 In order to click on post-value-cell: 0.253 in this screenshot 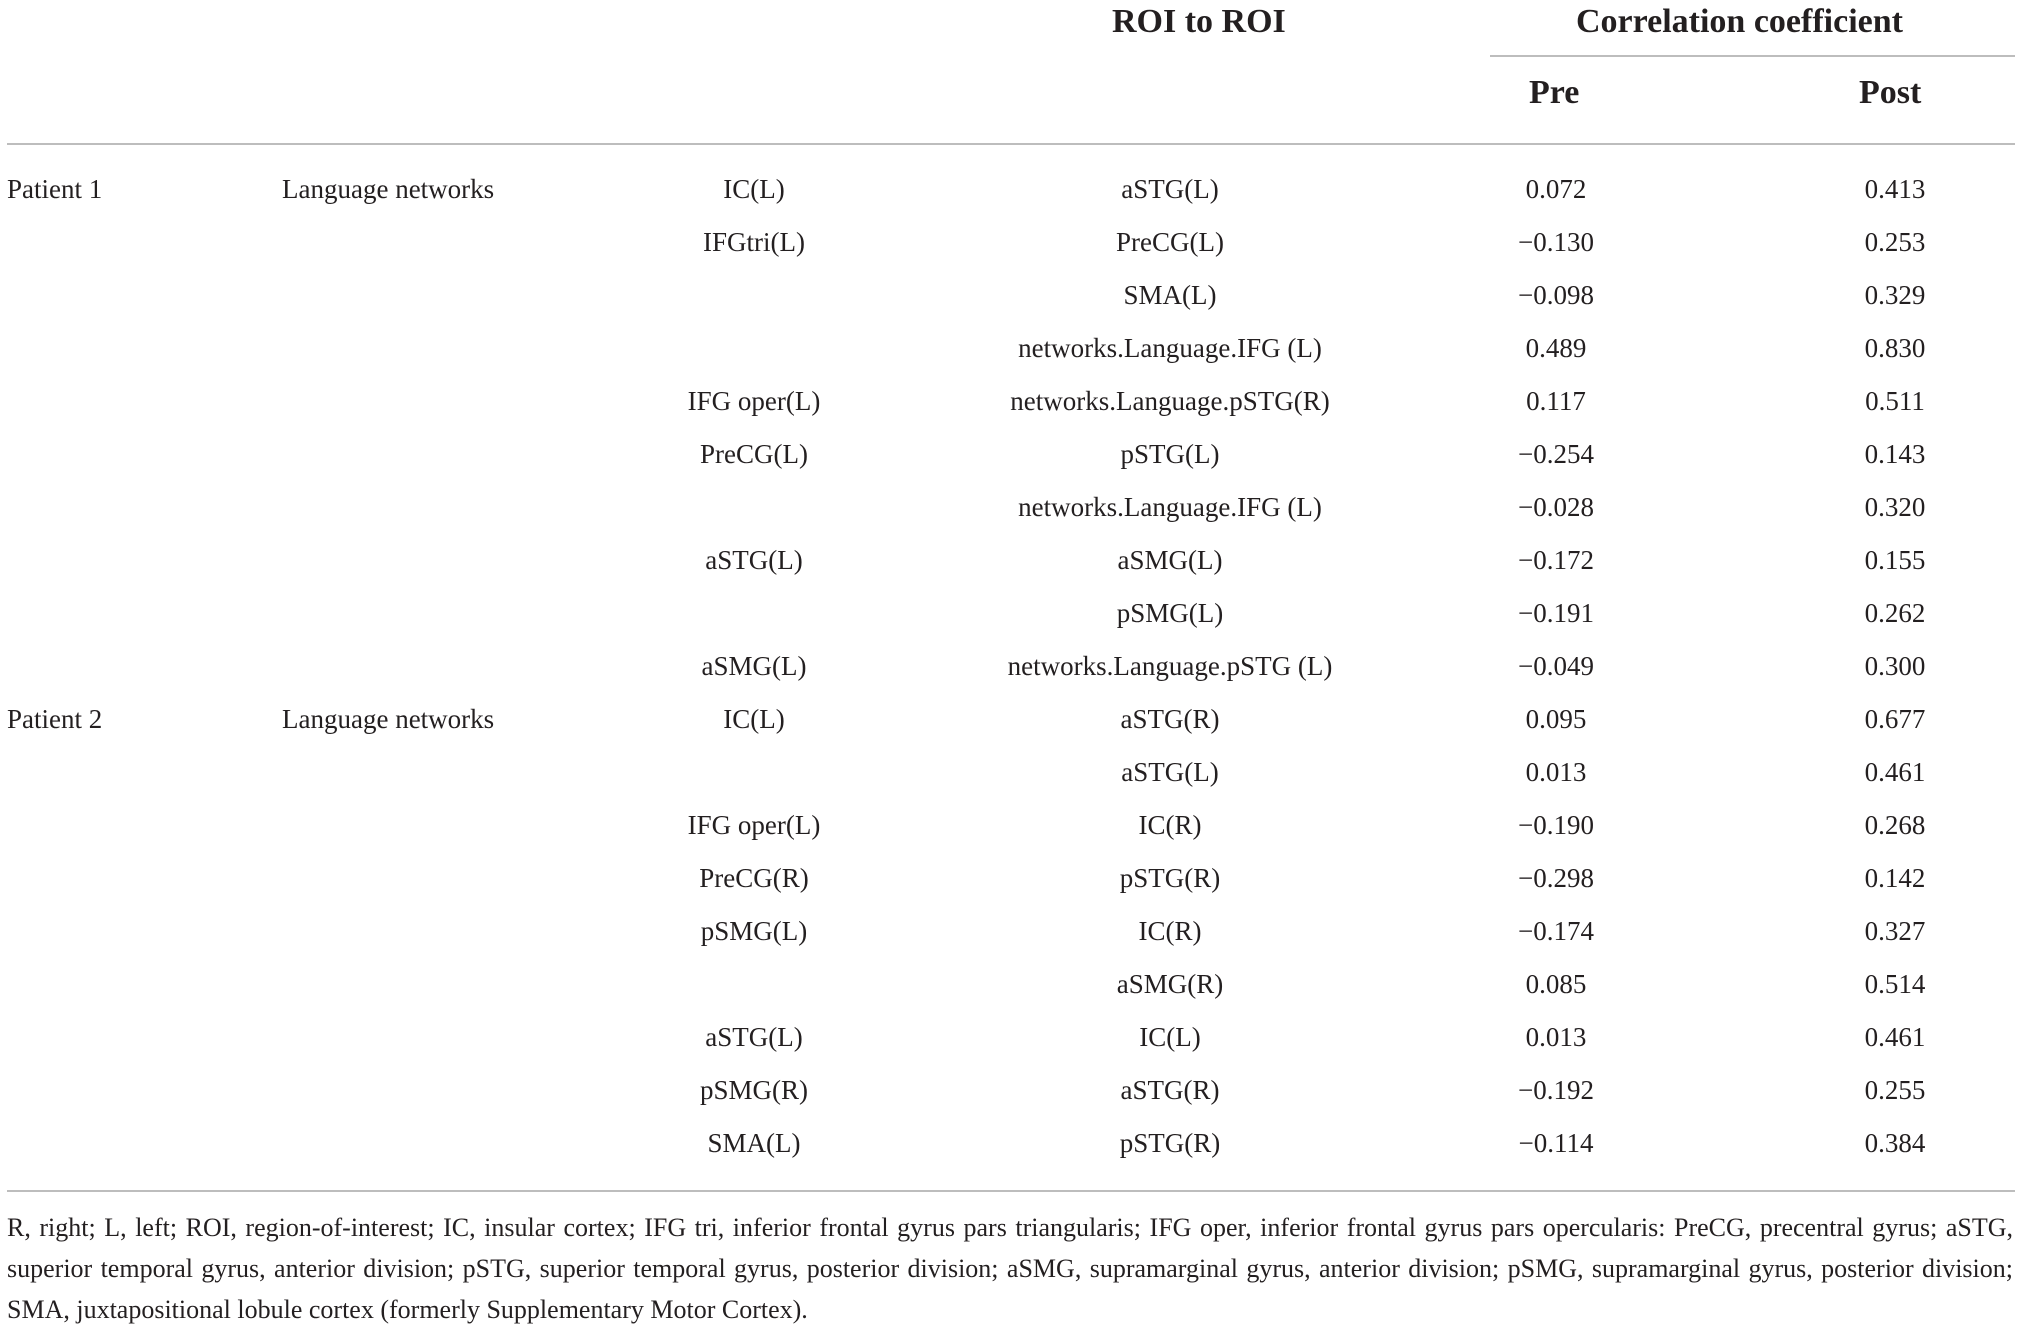, I will do `click(1895, 242)`.